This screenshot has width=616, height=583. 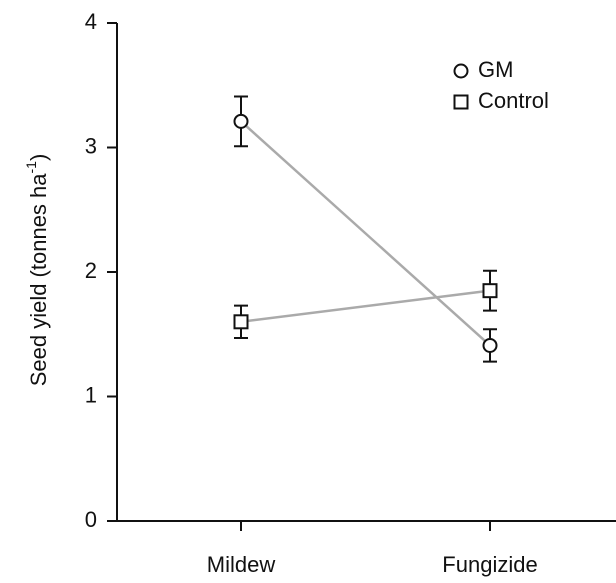 What do you see at coordinates (91, 394) in the screenshot?
I see `y-tick-label: 1` at bounding box center [91, 394].